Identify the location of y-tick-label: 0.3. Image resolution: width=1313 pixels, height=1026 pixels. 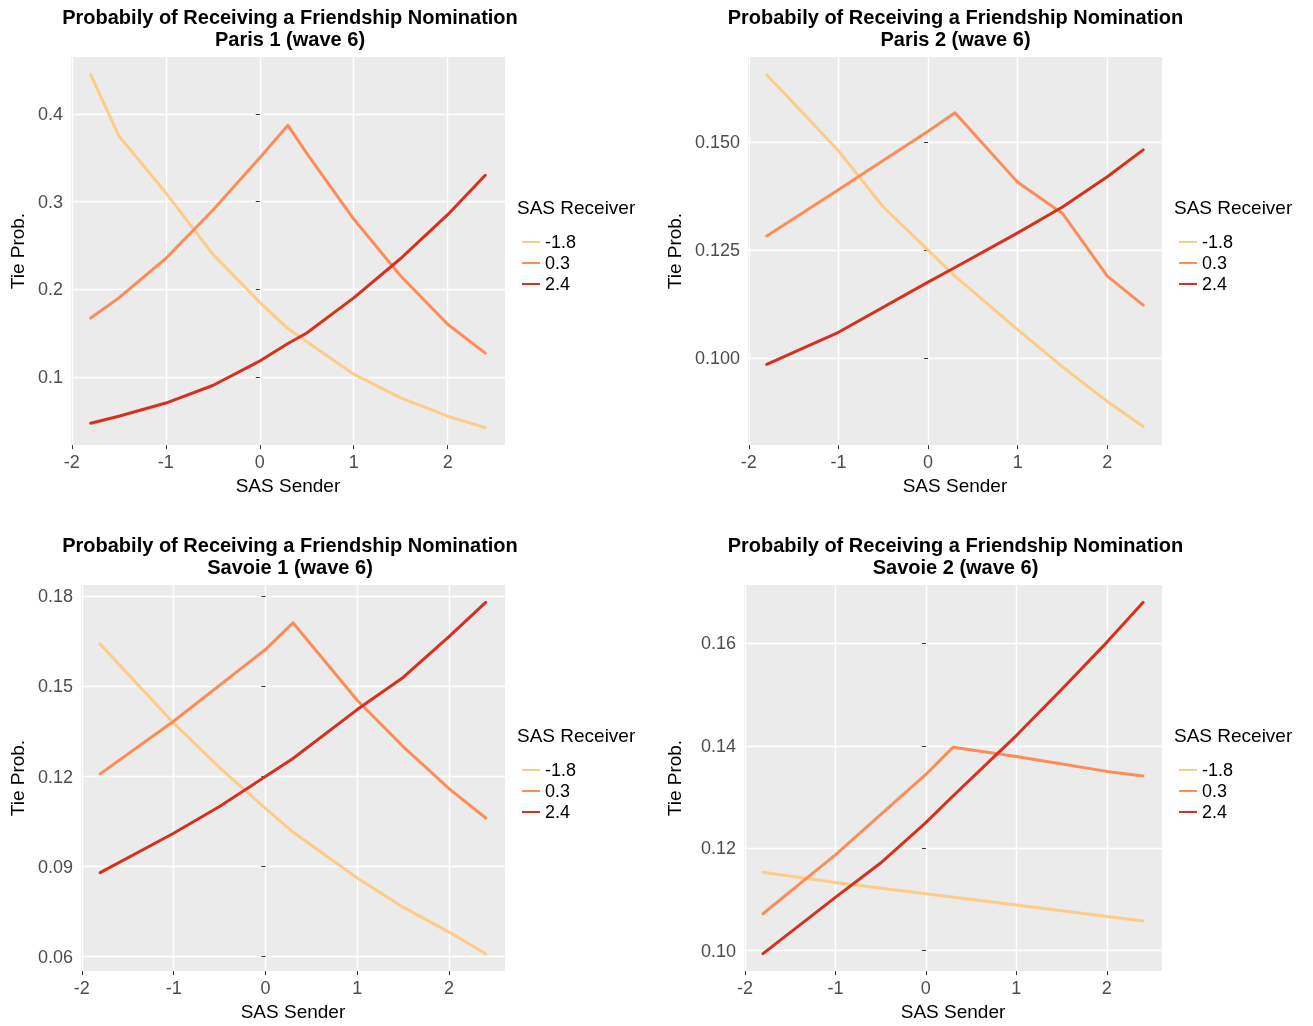
(50, 201).